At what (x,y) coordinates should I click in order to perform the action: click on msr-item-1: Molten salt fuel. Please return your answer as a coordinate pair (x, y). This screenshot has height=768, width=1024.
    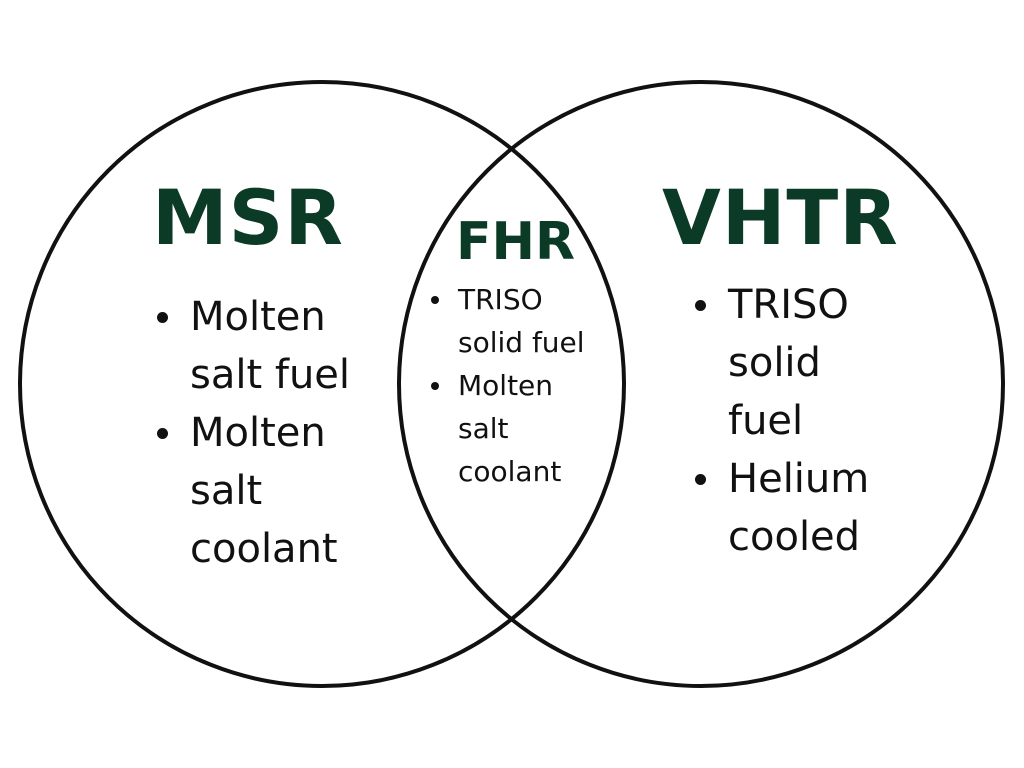
    Looking at the image, I should click on (273, 346).